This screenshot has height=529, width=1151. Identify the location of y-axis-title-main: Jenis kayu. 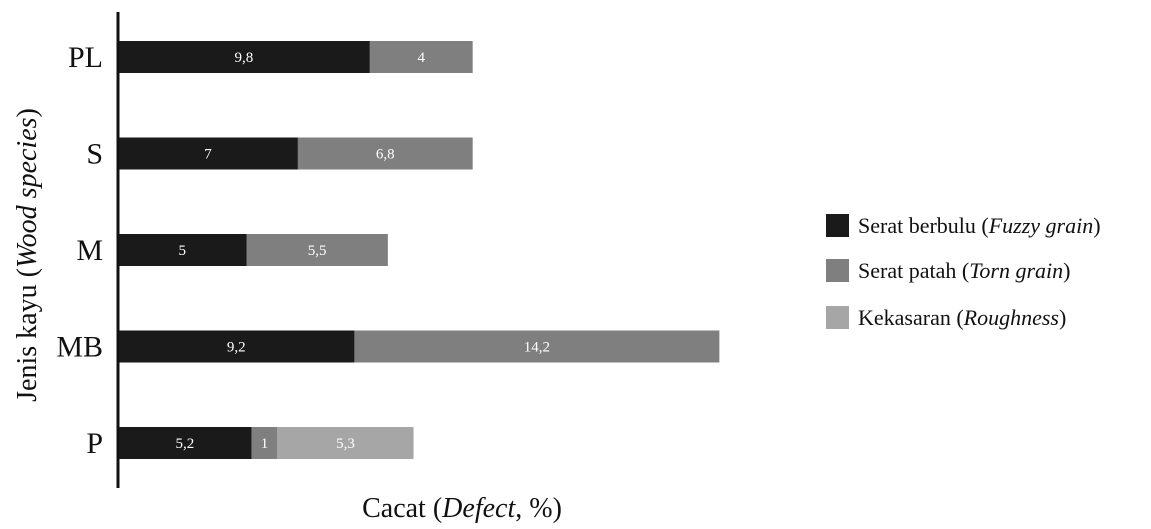
(27, 342).